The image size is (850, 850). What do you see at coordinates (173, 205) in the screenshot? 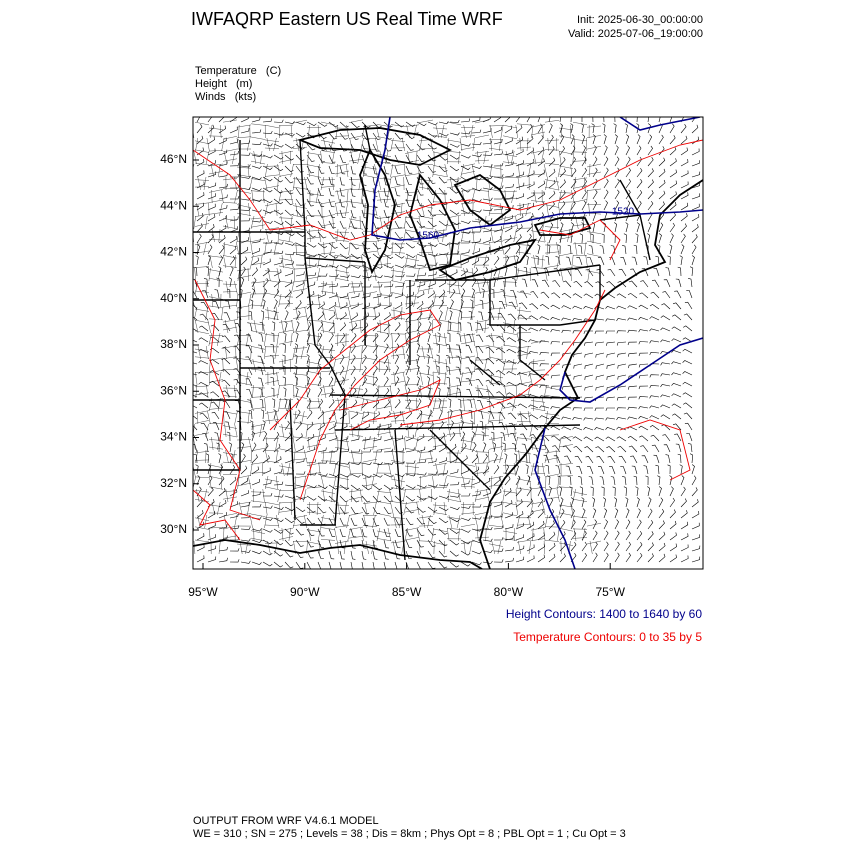
I see `lat-label: 44°N` at bounding box center [173, 205].